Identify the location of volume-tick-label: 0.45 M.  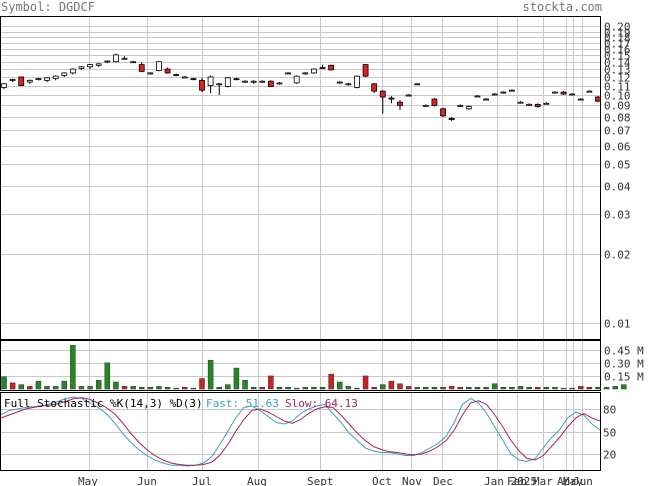
(624, 351).